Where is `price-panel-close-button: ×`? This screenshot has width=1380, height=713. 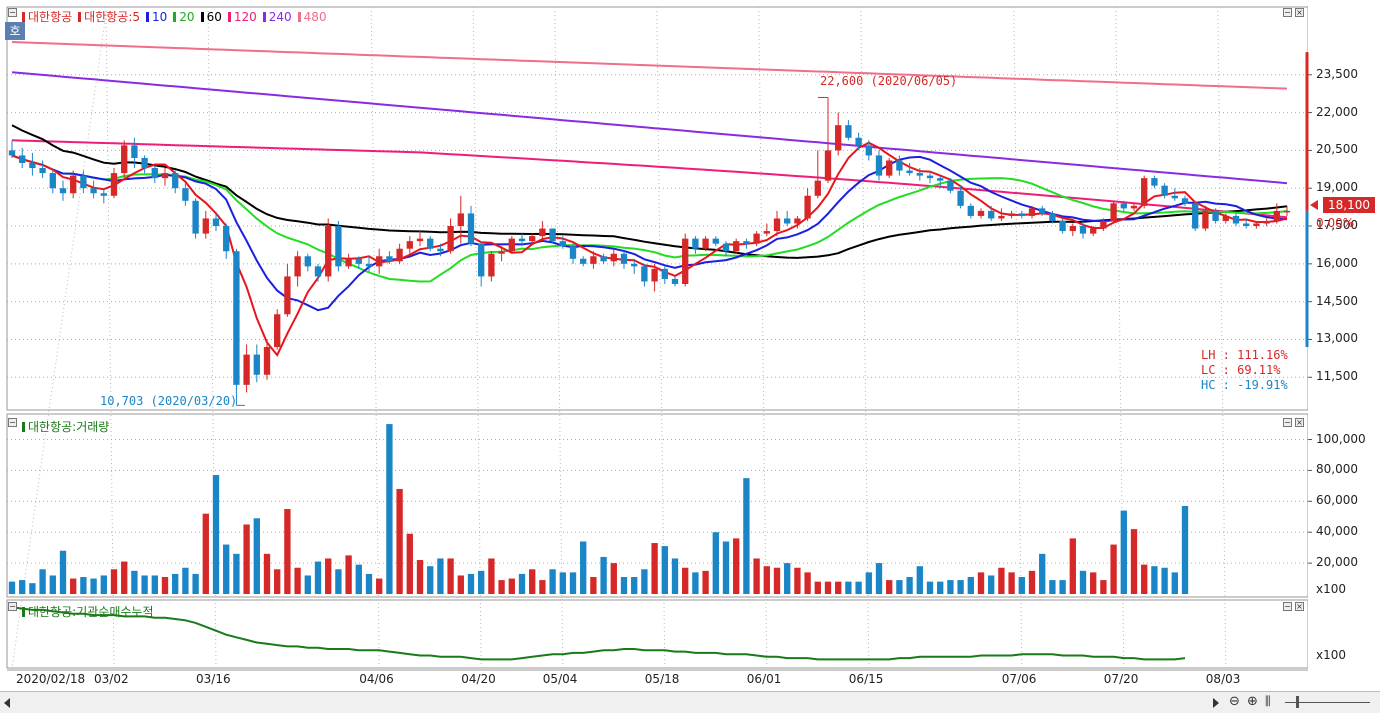 price-panel-close-button: × is located at coordinates (1299, 12).